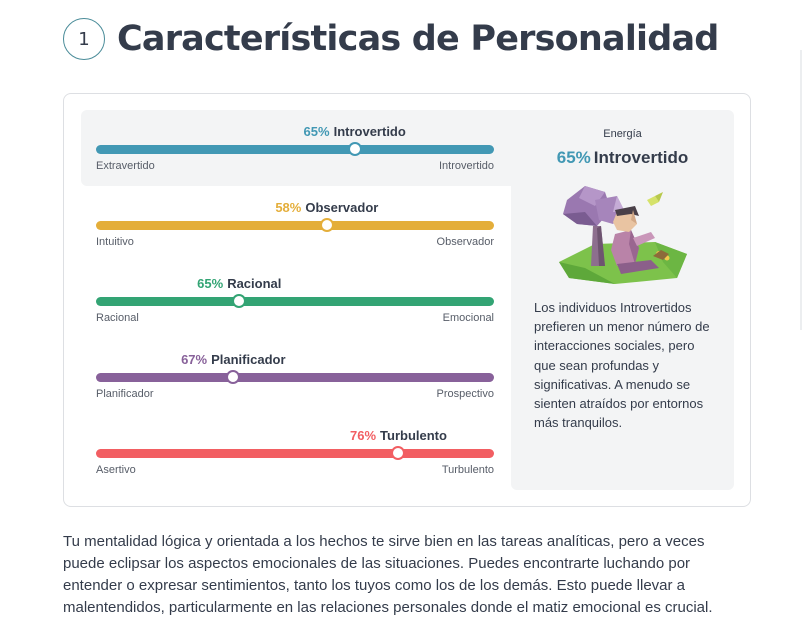 This screenshot has height=626, width=802. What do you see at coordinates (623, 233) in the screenshot?
I see `person-under-tree-illustration` at bounding box center [623, 233].